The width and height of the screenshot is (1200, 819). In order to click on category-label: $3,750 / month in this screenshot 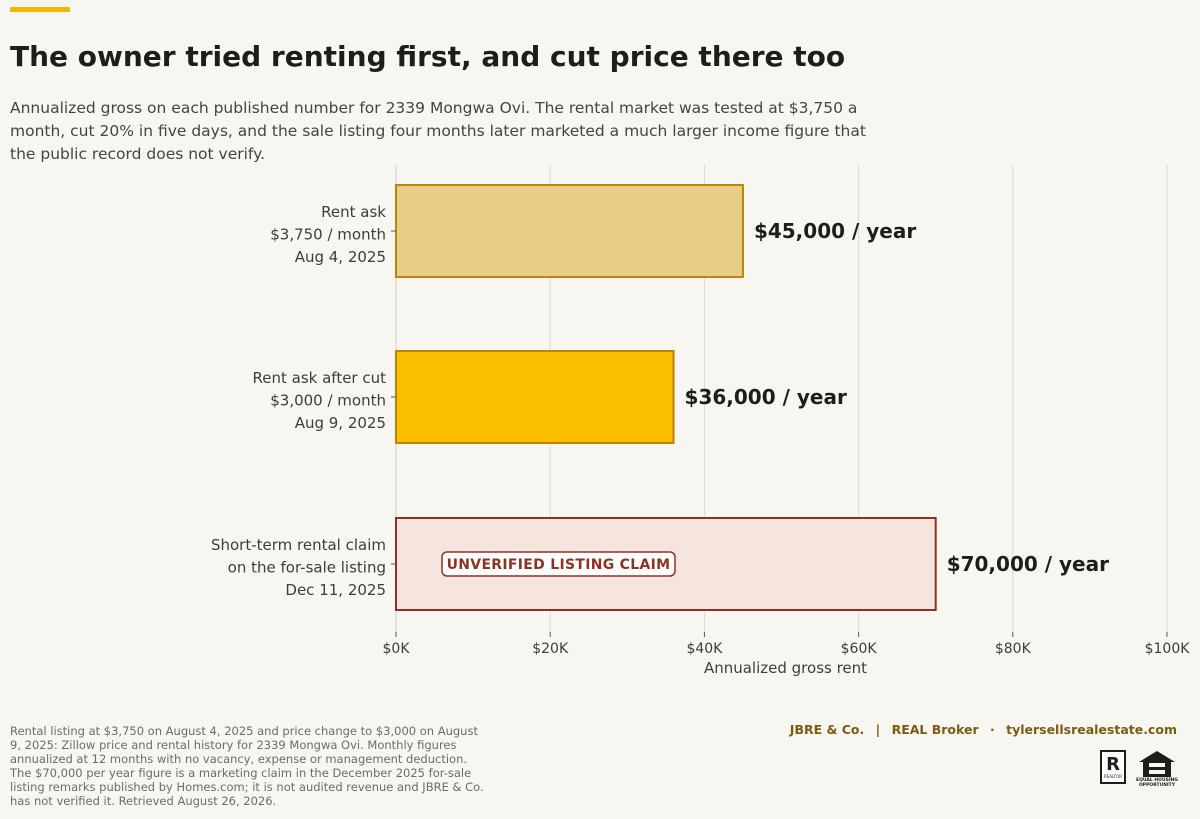, I will do `click(328, 235)`.